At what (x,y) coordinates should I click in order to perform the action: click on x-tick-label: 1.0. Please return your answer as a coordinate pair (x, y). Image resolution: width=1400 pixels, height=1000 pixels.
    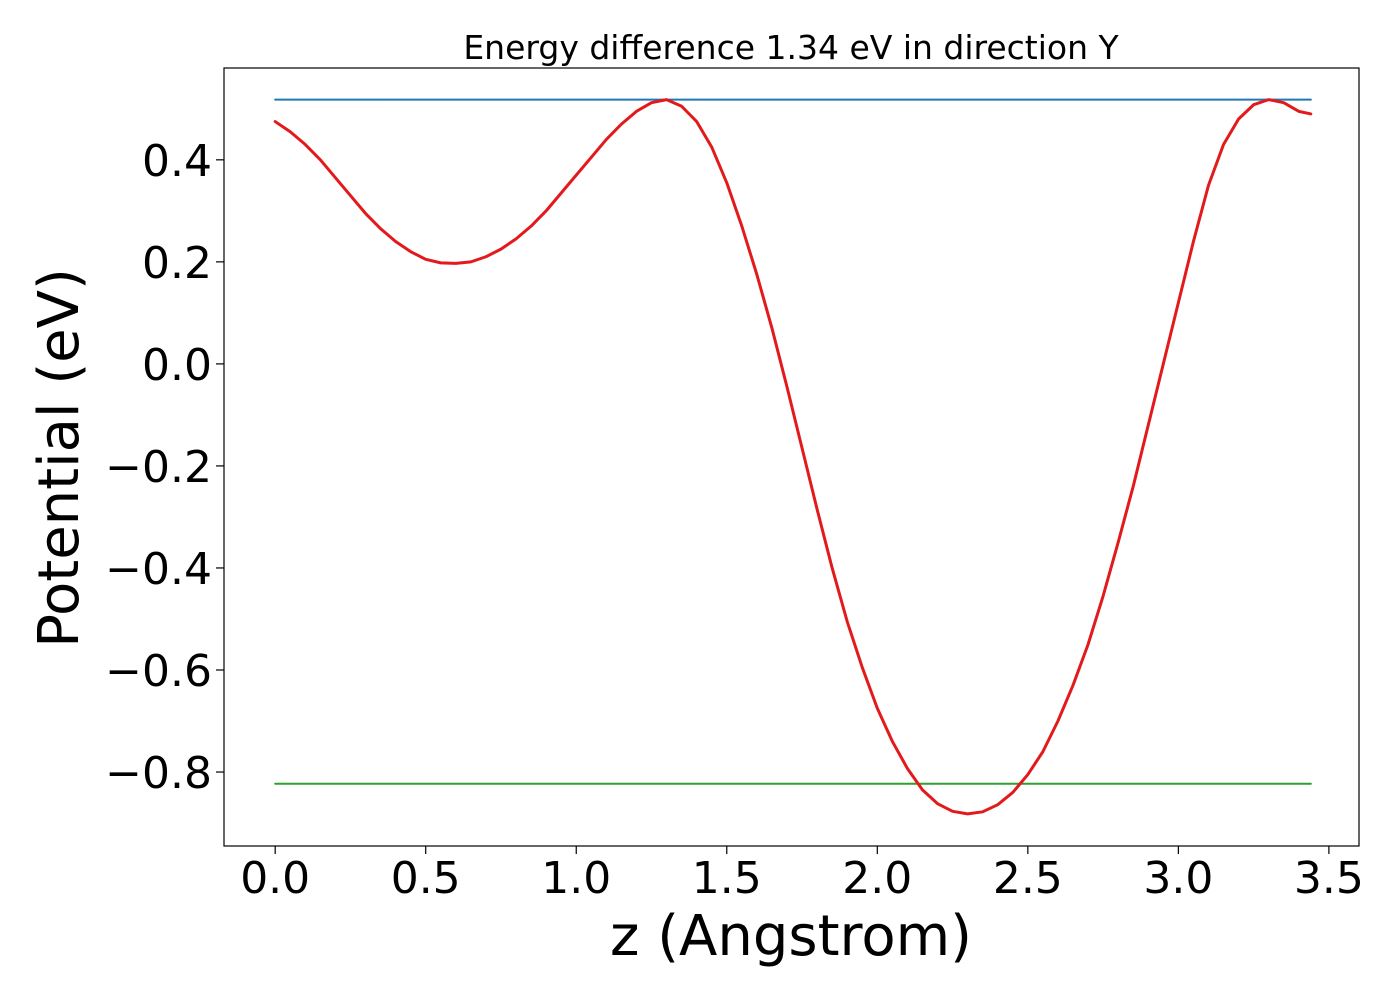
    Looking at the image, I should click on (576, 878).